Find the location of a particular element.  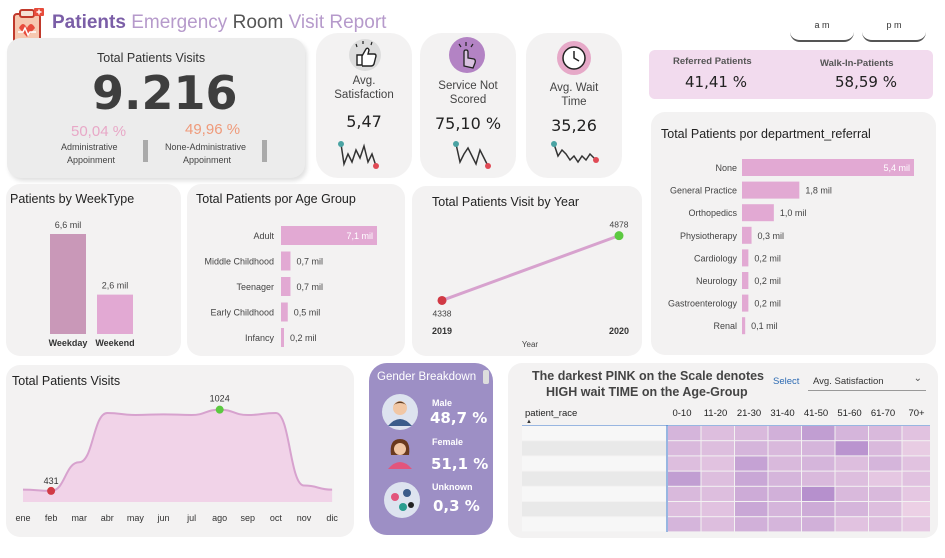

male-avatar-icon is located at coordinates (400, 412).